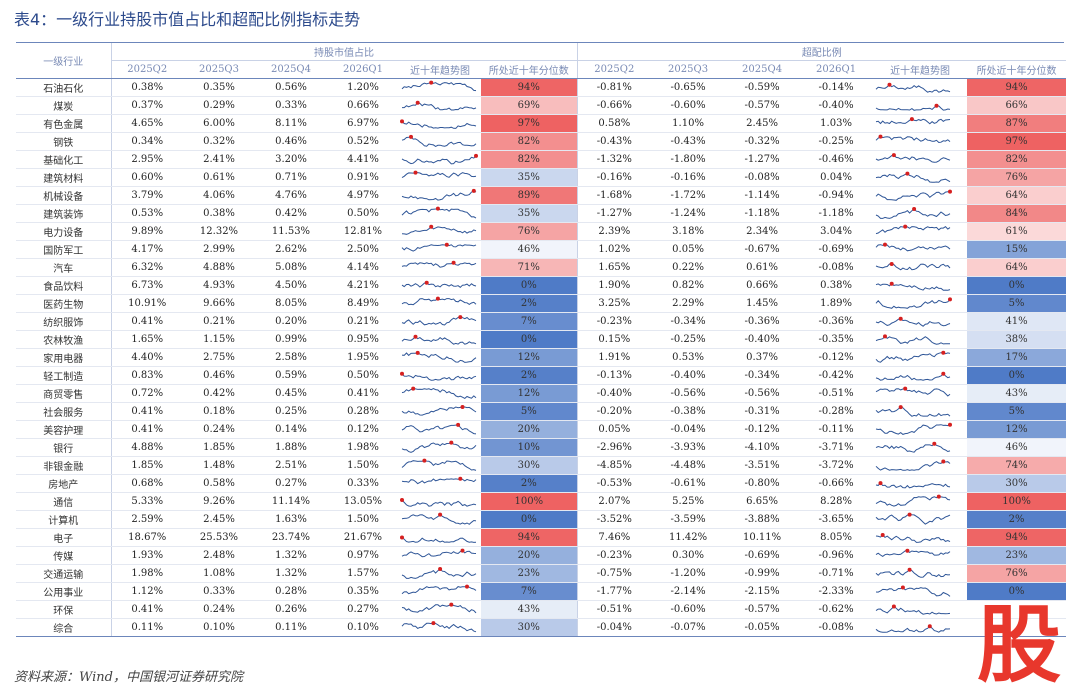 Image resolution: width=1080 pixels, height=698 pixels. Describe the element at coordinates (219, 447) in the screenshot. I see `share-value: 1.85%` at that location.